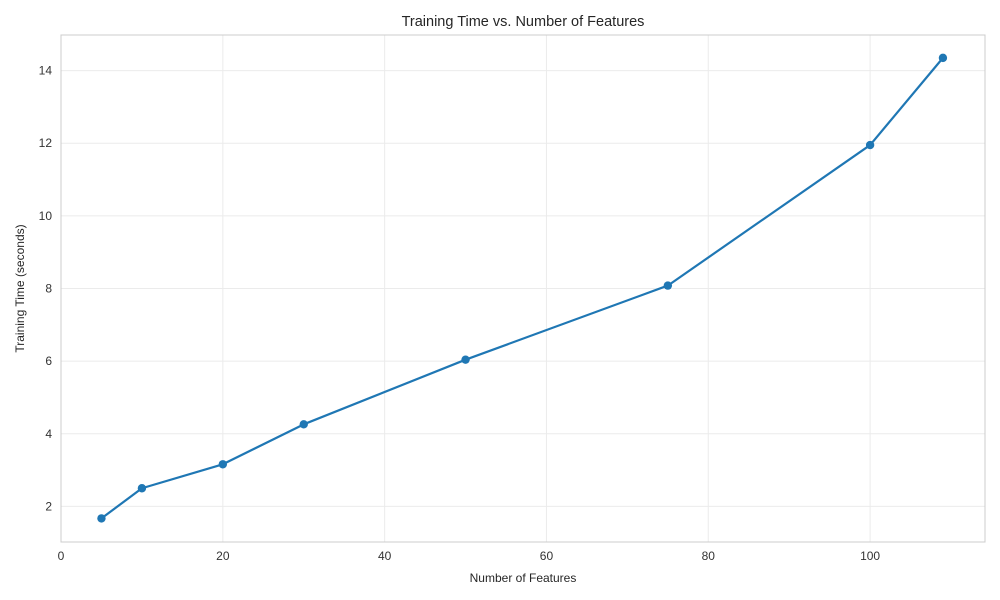 The height and width of the screenshot is (600, 1000). What do you see at coordinates (709, 556) in the screenshot?
I see `x-tick-label: 80` at bounding box center [709, 556].